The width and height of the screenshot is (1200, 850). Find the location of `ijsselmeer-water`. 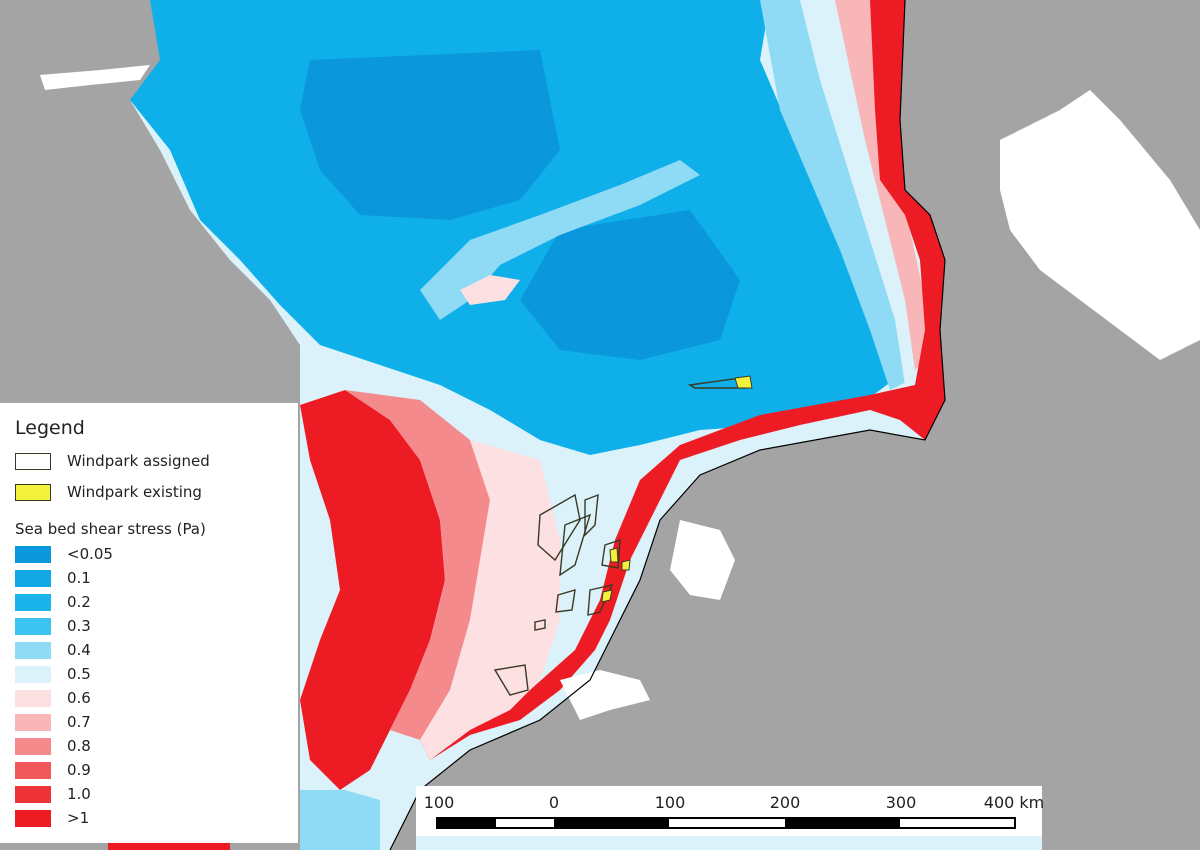

ijsselmeer-water is located at coordinates (702, 560).